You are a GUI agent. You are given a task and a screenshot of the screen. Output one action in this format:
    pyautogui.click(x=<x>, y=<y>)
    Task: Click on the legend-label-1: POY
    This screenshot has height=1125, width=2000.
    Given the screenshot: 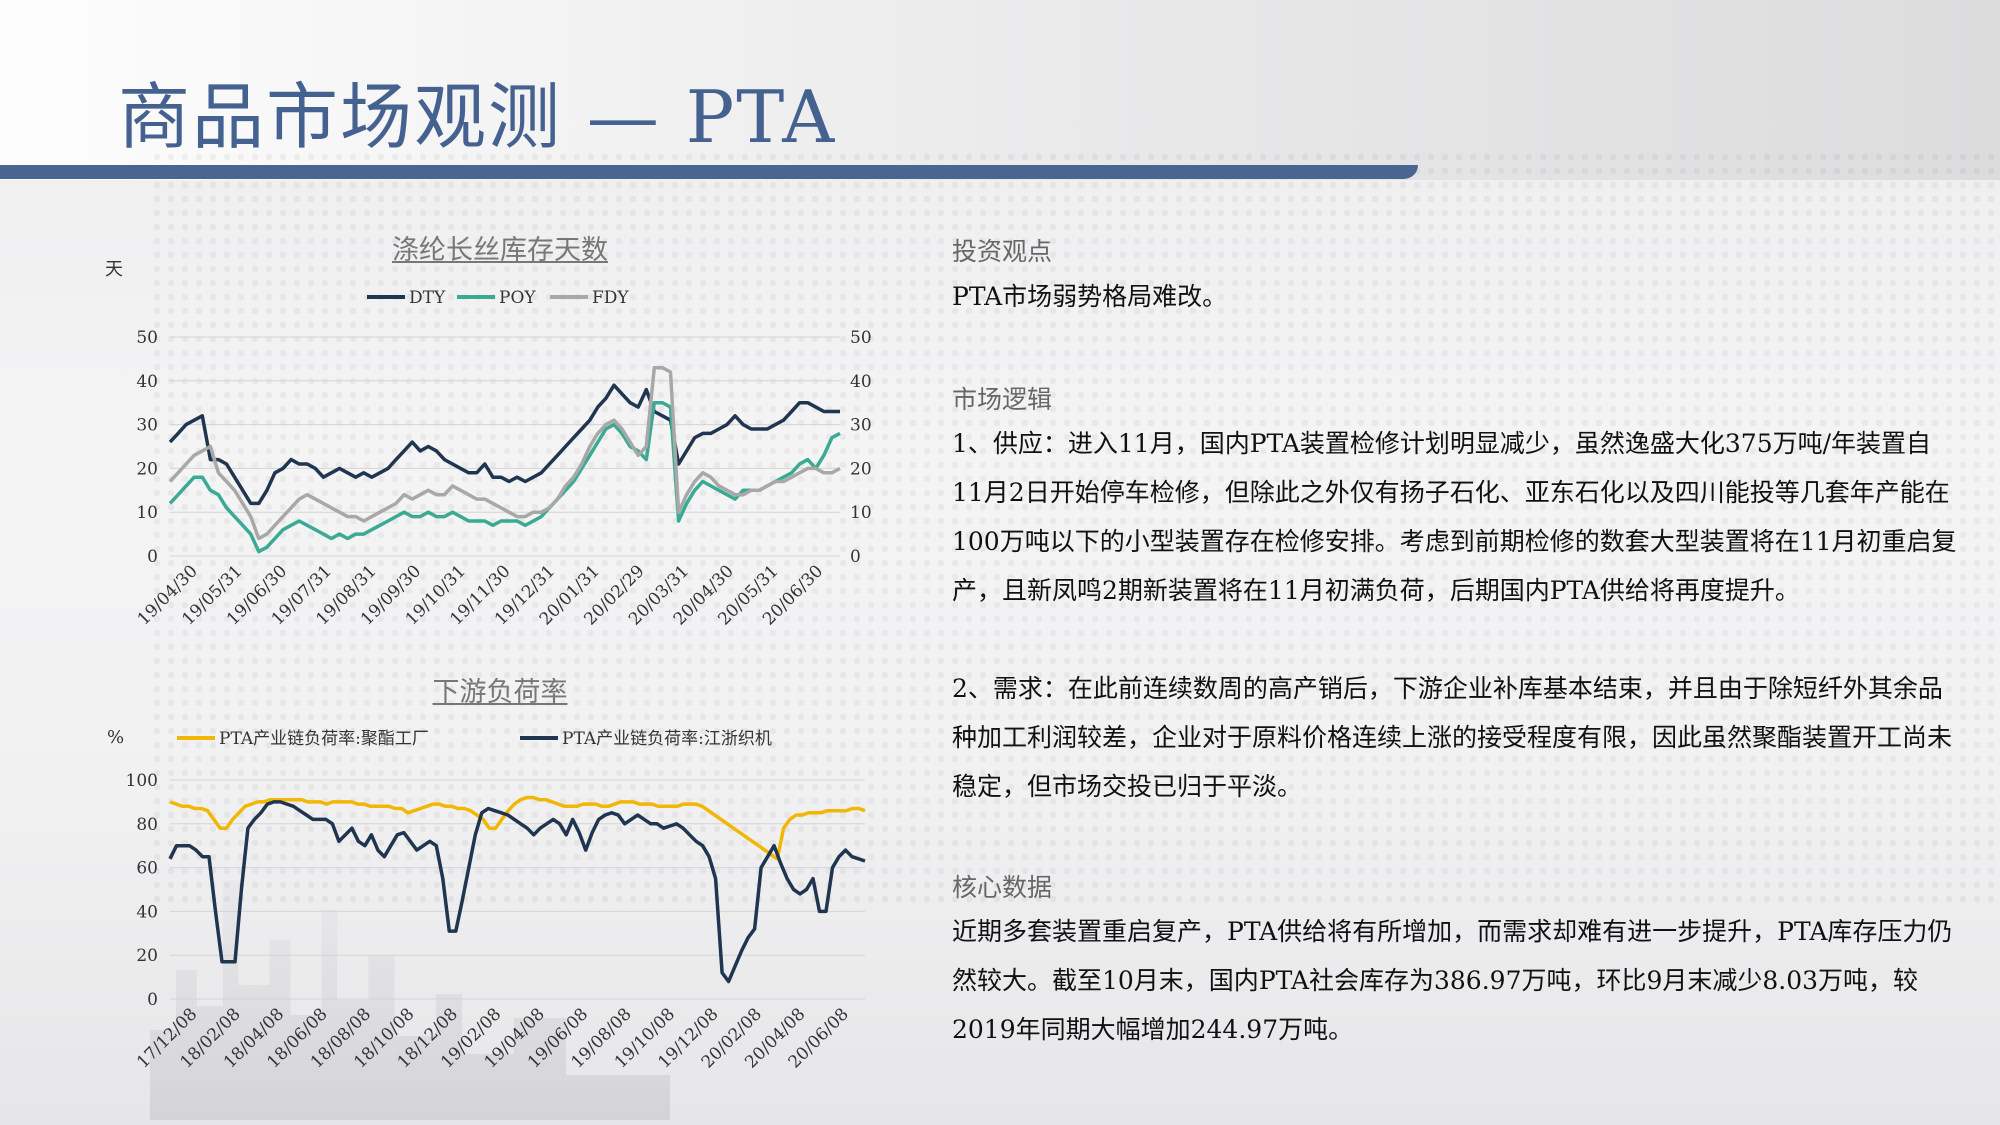 What is the action you would take?
    pyautogui.click(x=517, y=298)
    